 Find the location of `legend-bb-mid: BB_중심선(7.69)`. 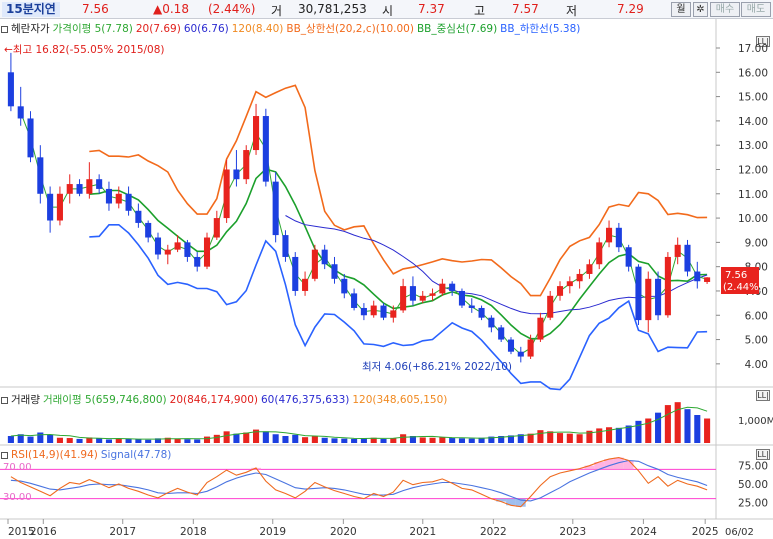

legend-bb-mid: BB_중심선(7.69) is located at coordinates (457, 29).